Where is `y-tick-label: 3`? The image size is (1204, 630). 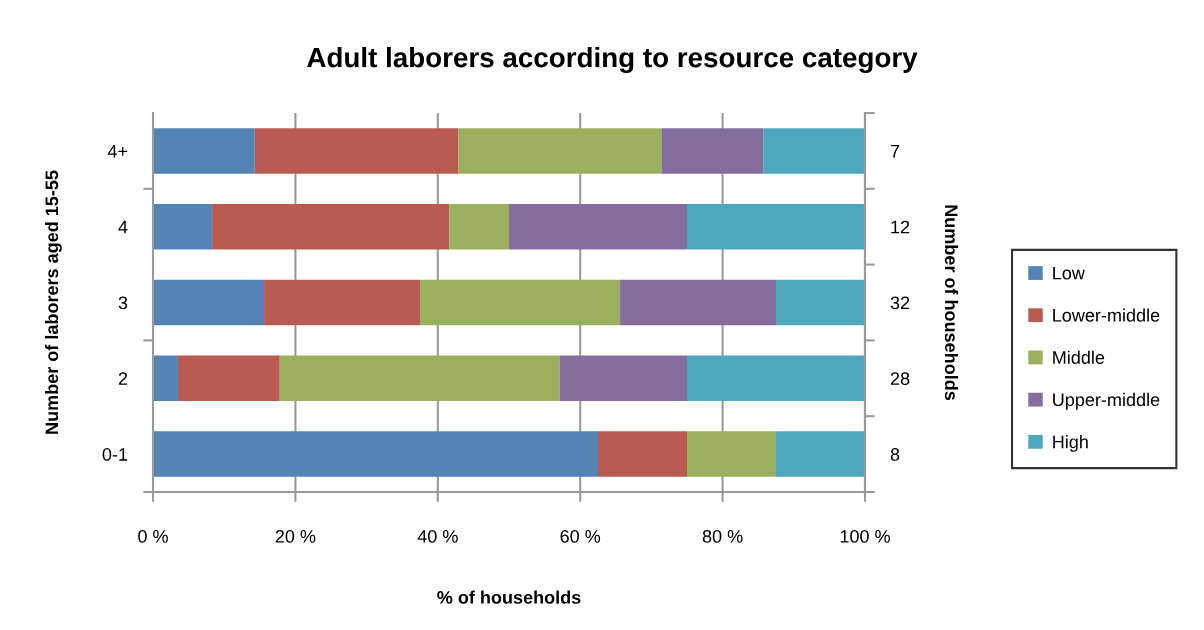
y-tick-label: 3 is located at coordinates (123, 303).